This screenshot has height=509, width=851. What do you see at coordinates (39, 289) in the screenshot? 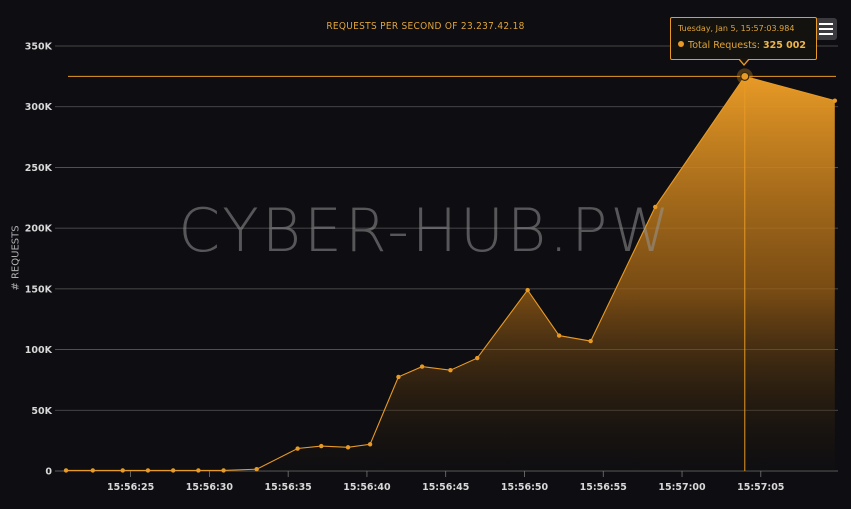
I see `y-tick-label: 150K` at bounding box center [39, 289].